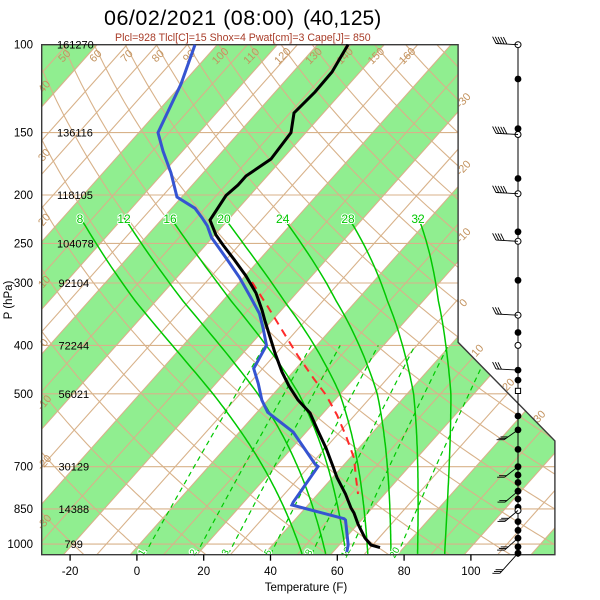  What do you see at coordinates (270, 572) in the screenshot?
I see `svg-text: 40` at bounding box center [270, 572].